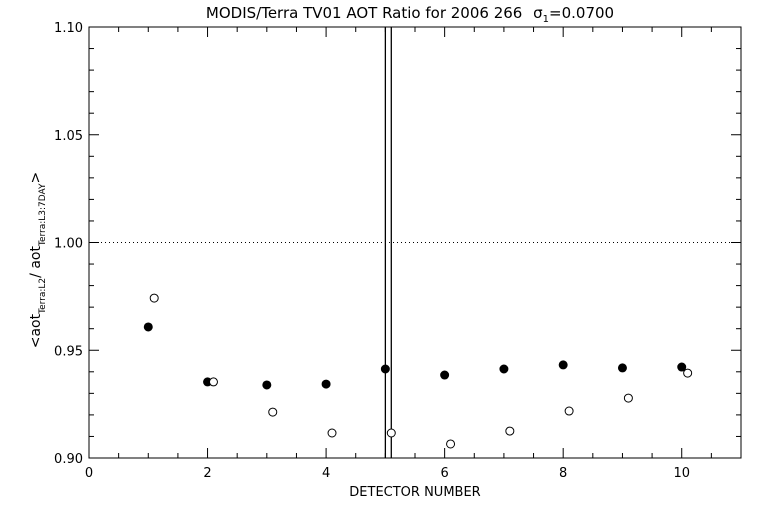 This screenshot has height=512, width=768. What do you see at coordinates (387, 473) in the screenshot?
I see `x-tick-labels: 0 2 4 6 8 10` at bounding box center [387, 473].